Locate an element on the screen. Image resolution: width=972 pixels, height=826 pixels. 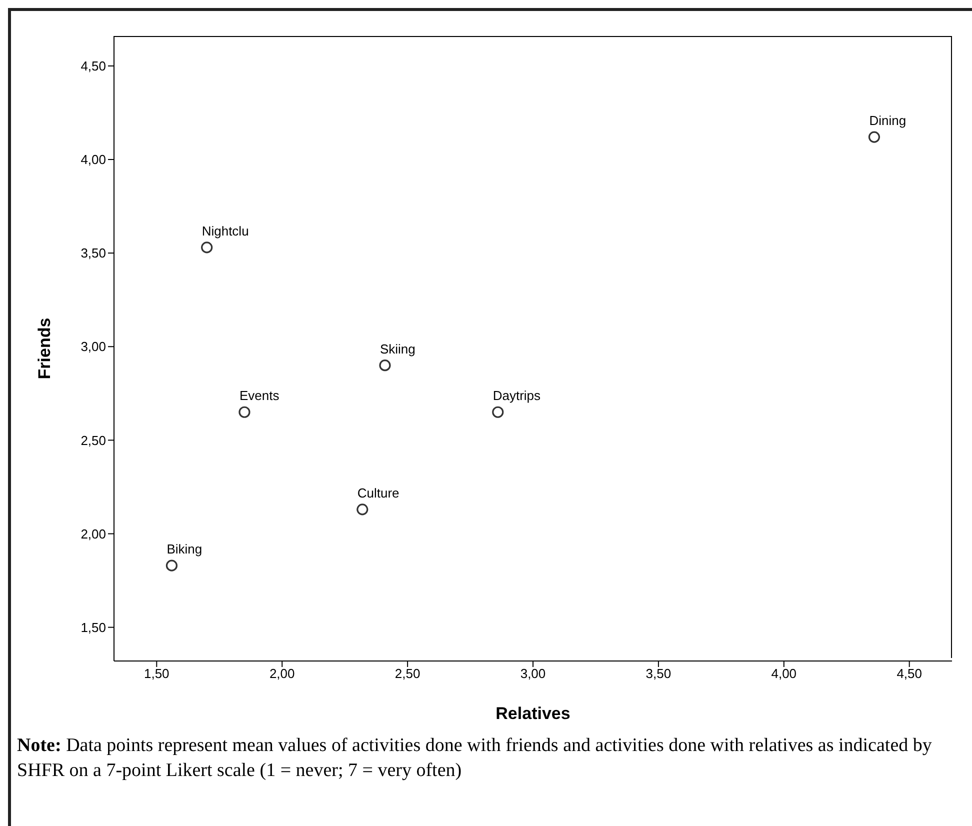
x-tick-label: 1,50 is located at coordinates (157, 674).